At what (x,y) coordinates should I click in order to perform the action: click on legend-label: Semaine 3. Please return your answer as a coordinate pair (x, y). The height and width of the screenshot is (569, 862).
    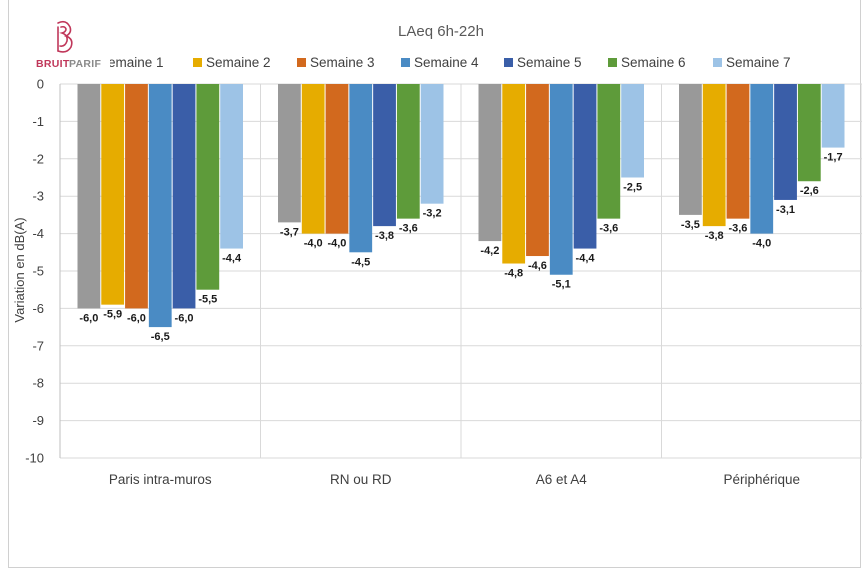
    Looking at the image, I should click on (342, 62).